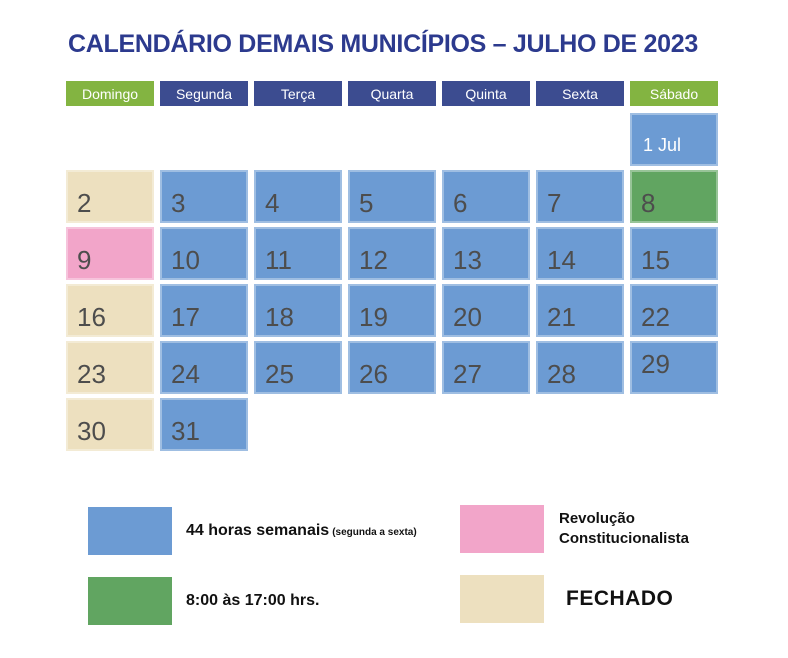 Image resolution: width=788 pixels, height=658 pixels. What do you see at coordinates (486, 93) in the screenshot?
I see `weekday-header-quinta: Quinta` at bounding box center [486, 93].